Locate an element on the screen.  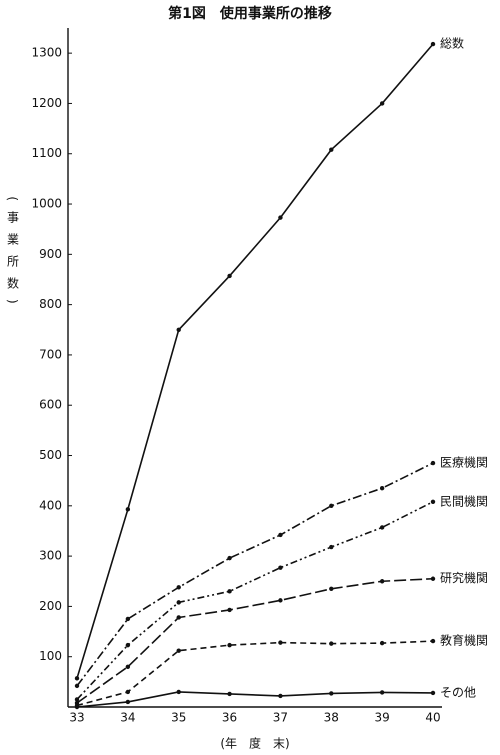
y-tick-label: 1200 is located at coordinates (46, 103).